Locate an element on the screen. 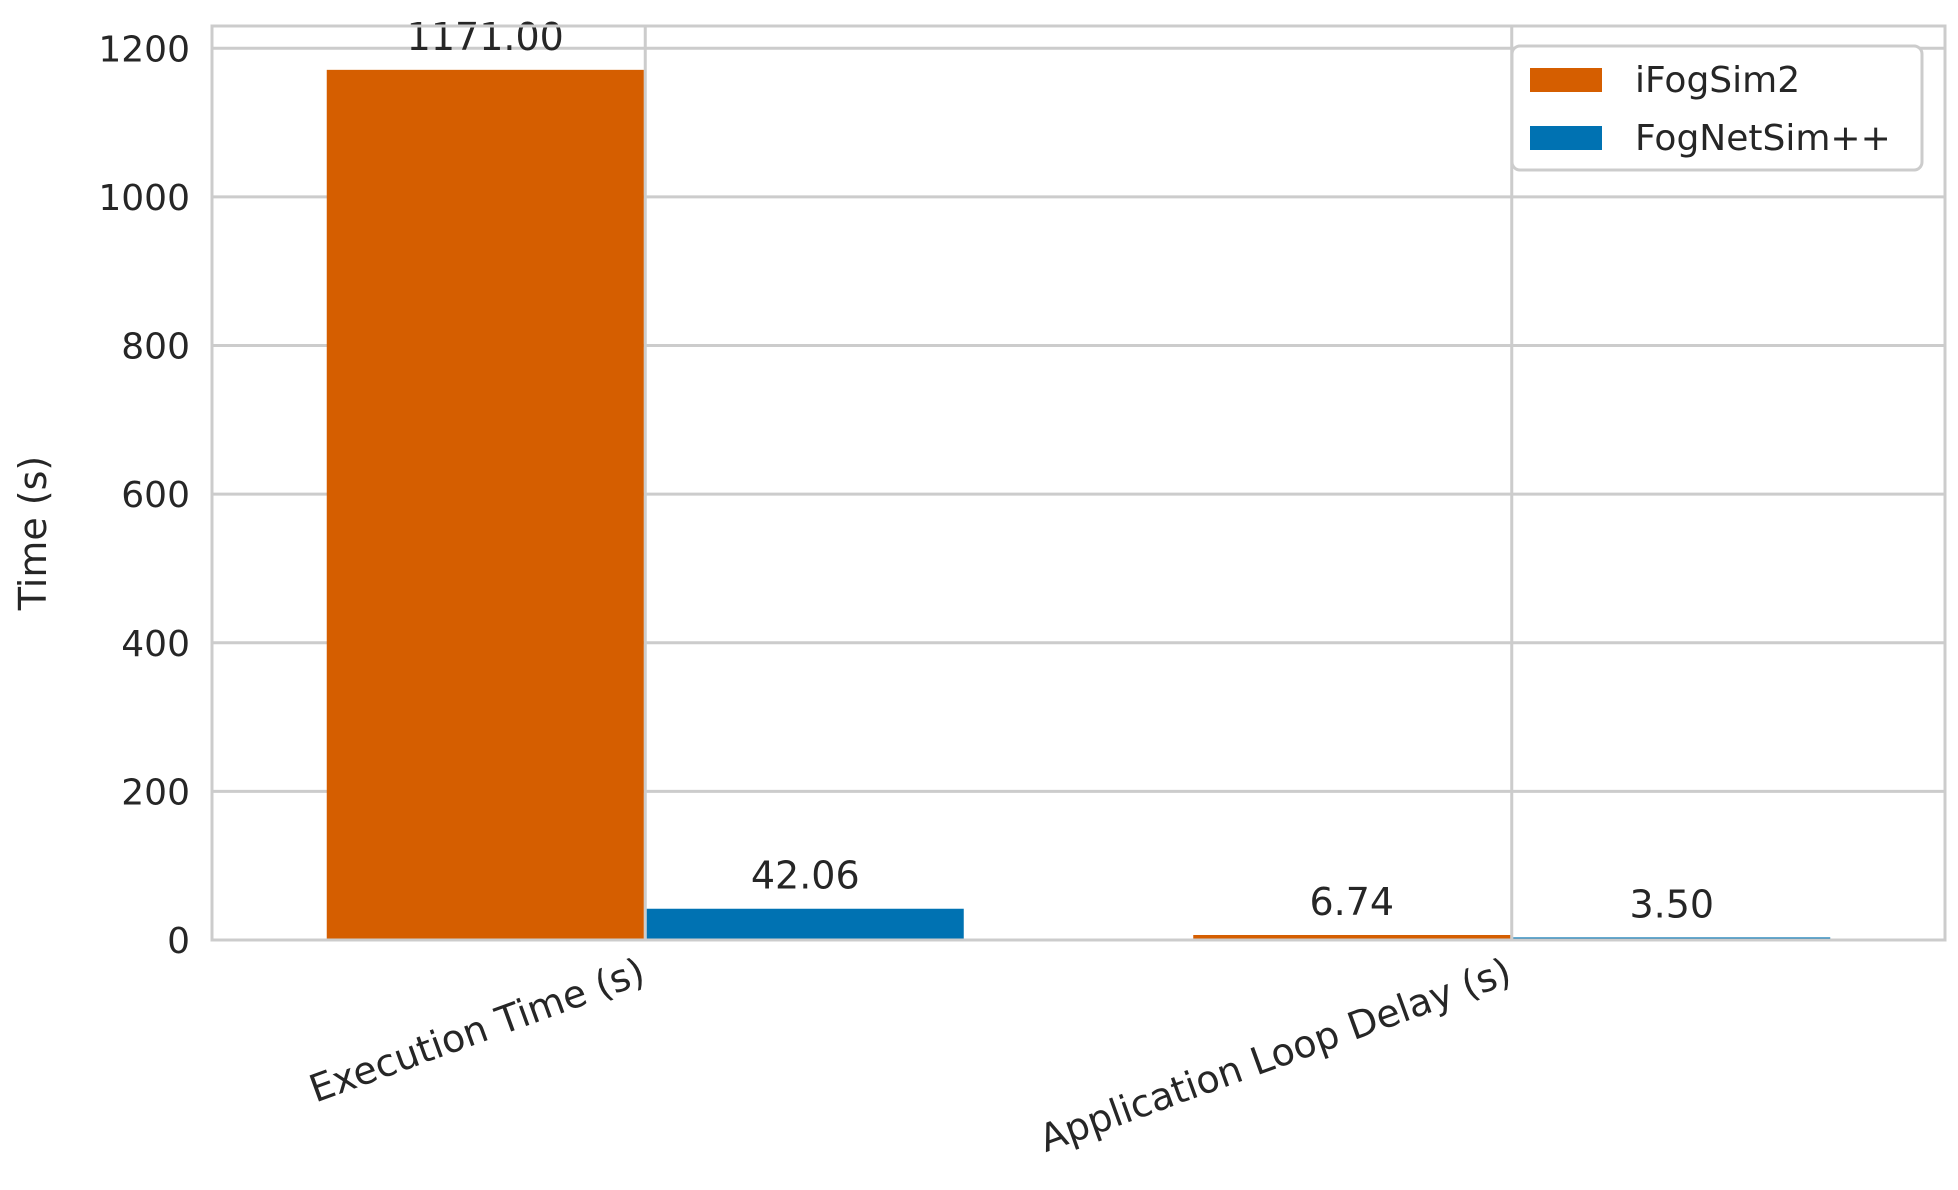  legend-box is located at coordinates (1717, 108).